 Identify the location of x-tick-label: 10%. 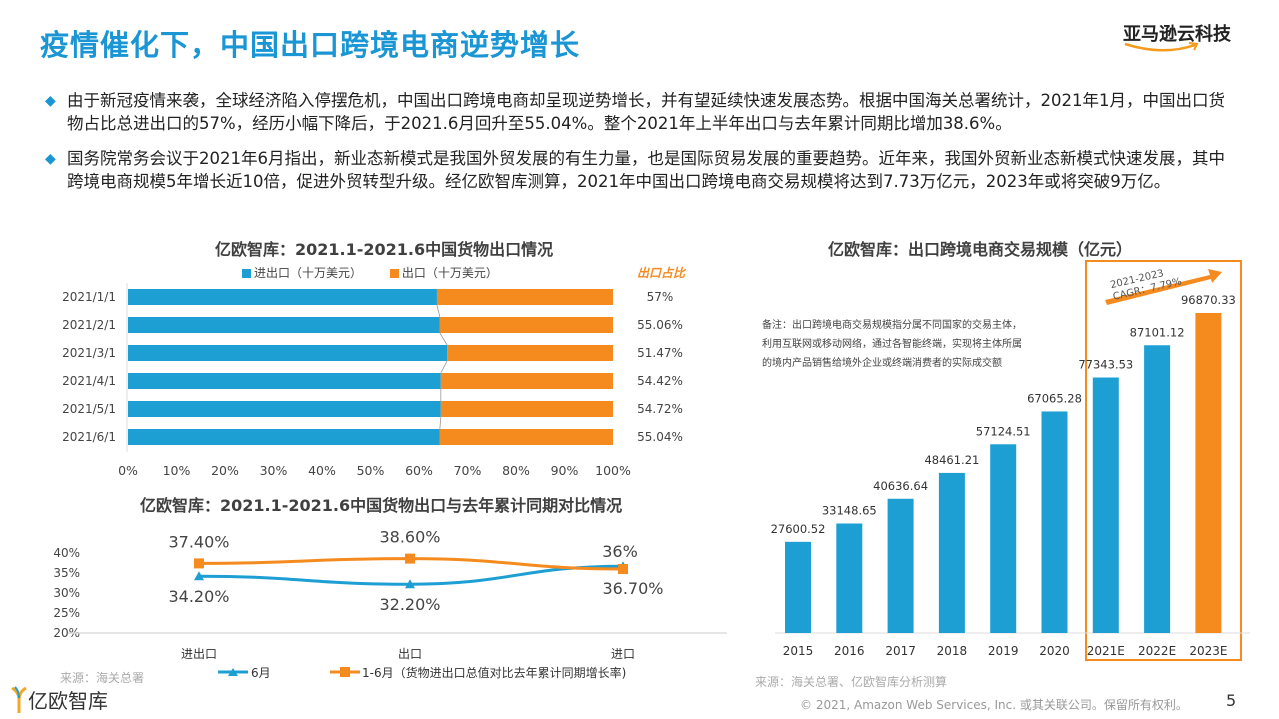
(177, 470).